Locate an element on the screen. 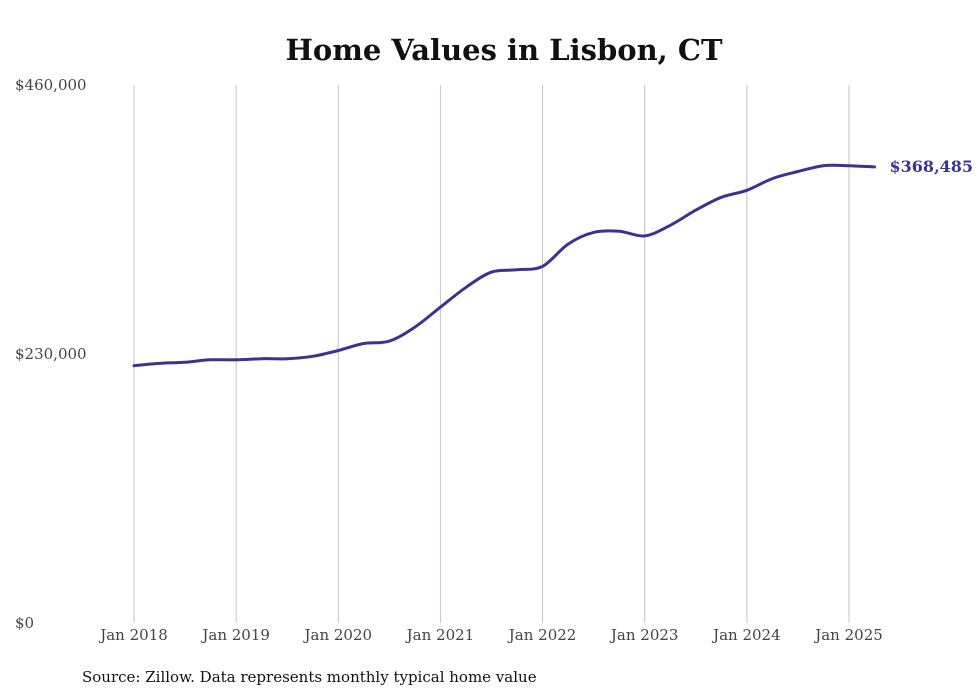 The width and height of the screenshot is (980, 699). x-tick-label: Jan 2024 is located at coordinates (746, 635).